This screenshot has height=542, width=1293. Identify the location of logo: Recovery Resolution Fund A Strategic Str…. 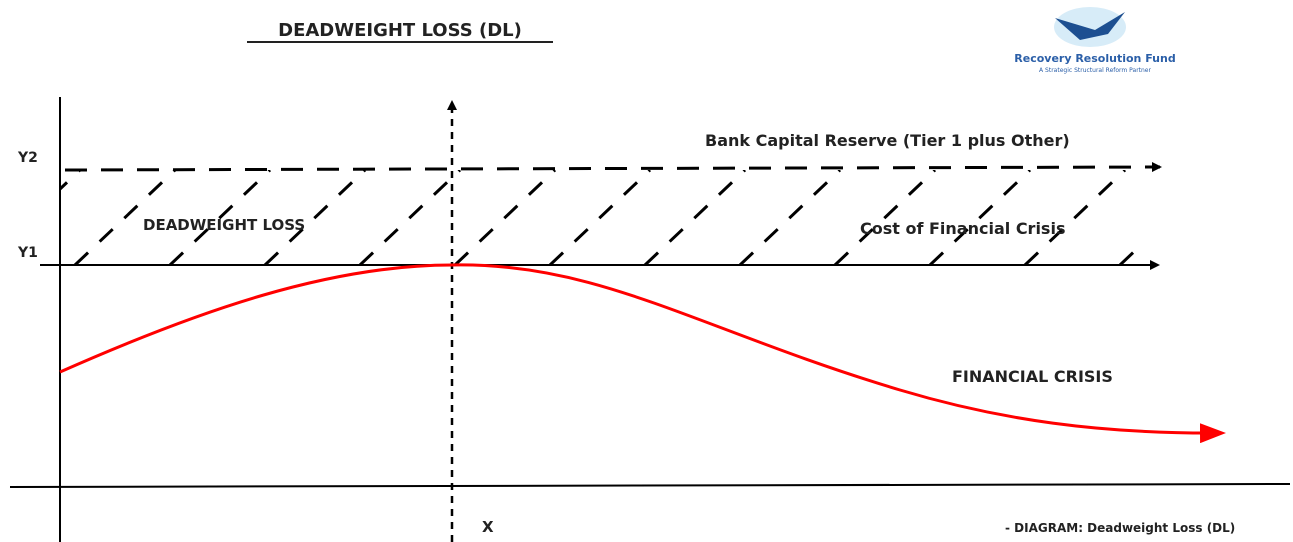
(1095, 40).